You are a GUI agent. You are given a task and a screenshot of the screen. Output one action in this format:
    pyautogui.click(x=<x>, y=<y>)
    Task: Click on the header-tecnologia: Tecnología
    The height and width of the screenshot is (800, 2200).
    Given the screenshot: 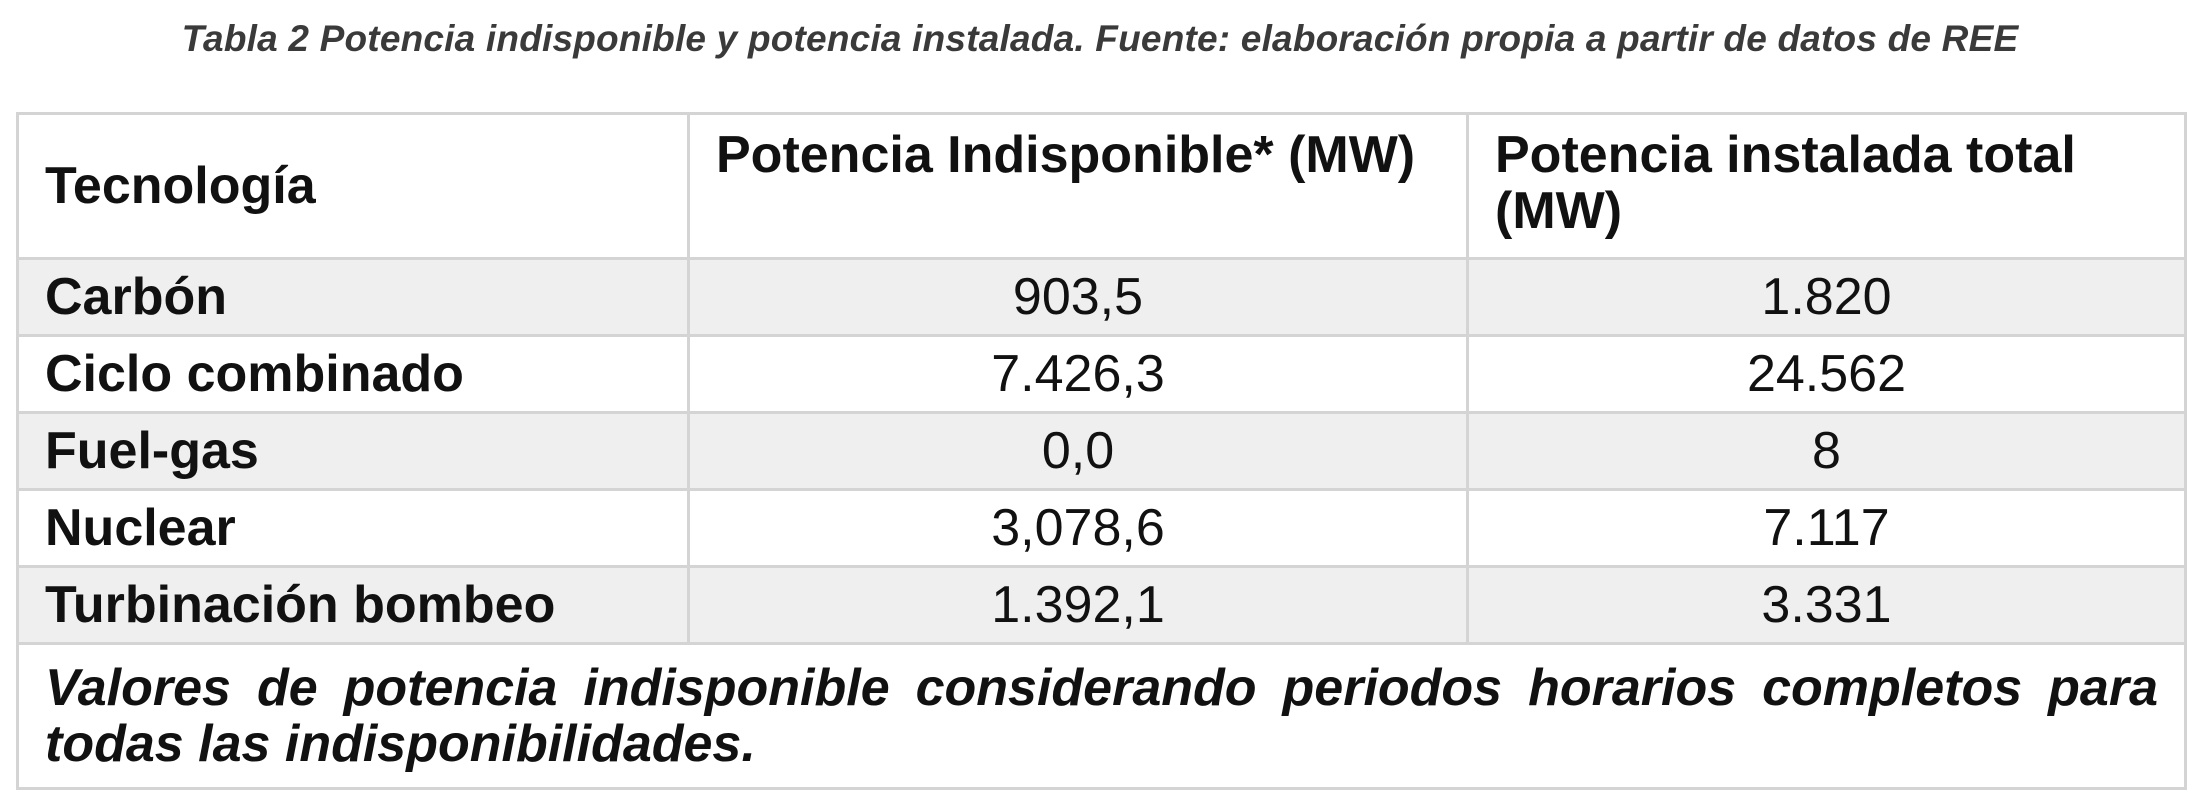 What is the action you would take?
    pyautogui.click(x=353, y=186)
    